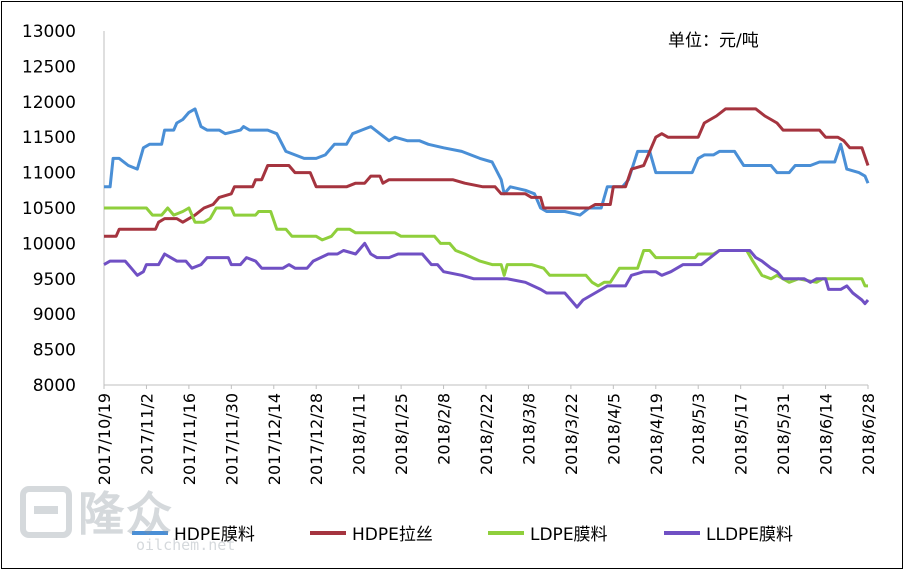 The image size is (906, 572). I want to click on legend-label: HDPE拉丝, so click(392, 535).